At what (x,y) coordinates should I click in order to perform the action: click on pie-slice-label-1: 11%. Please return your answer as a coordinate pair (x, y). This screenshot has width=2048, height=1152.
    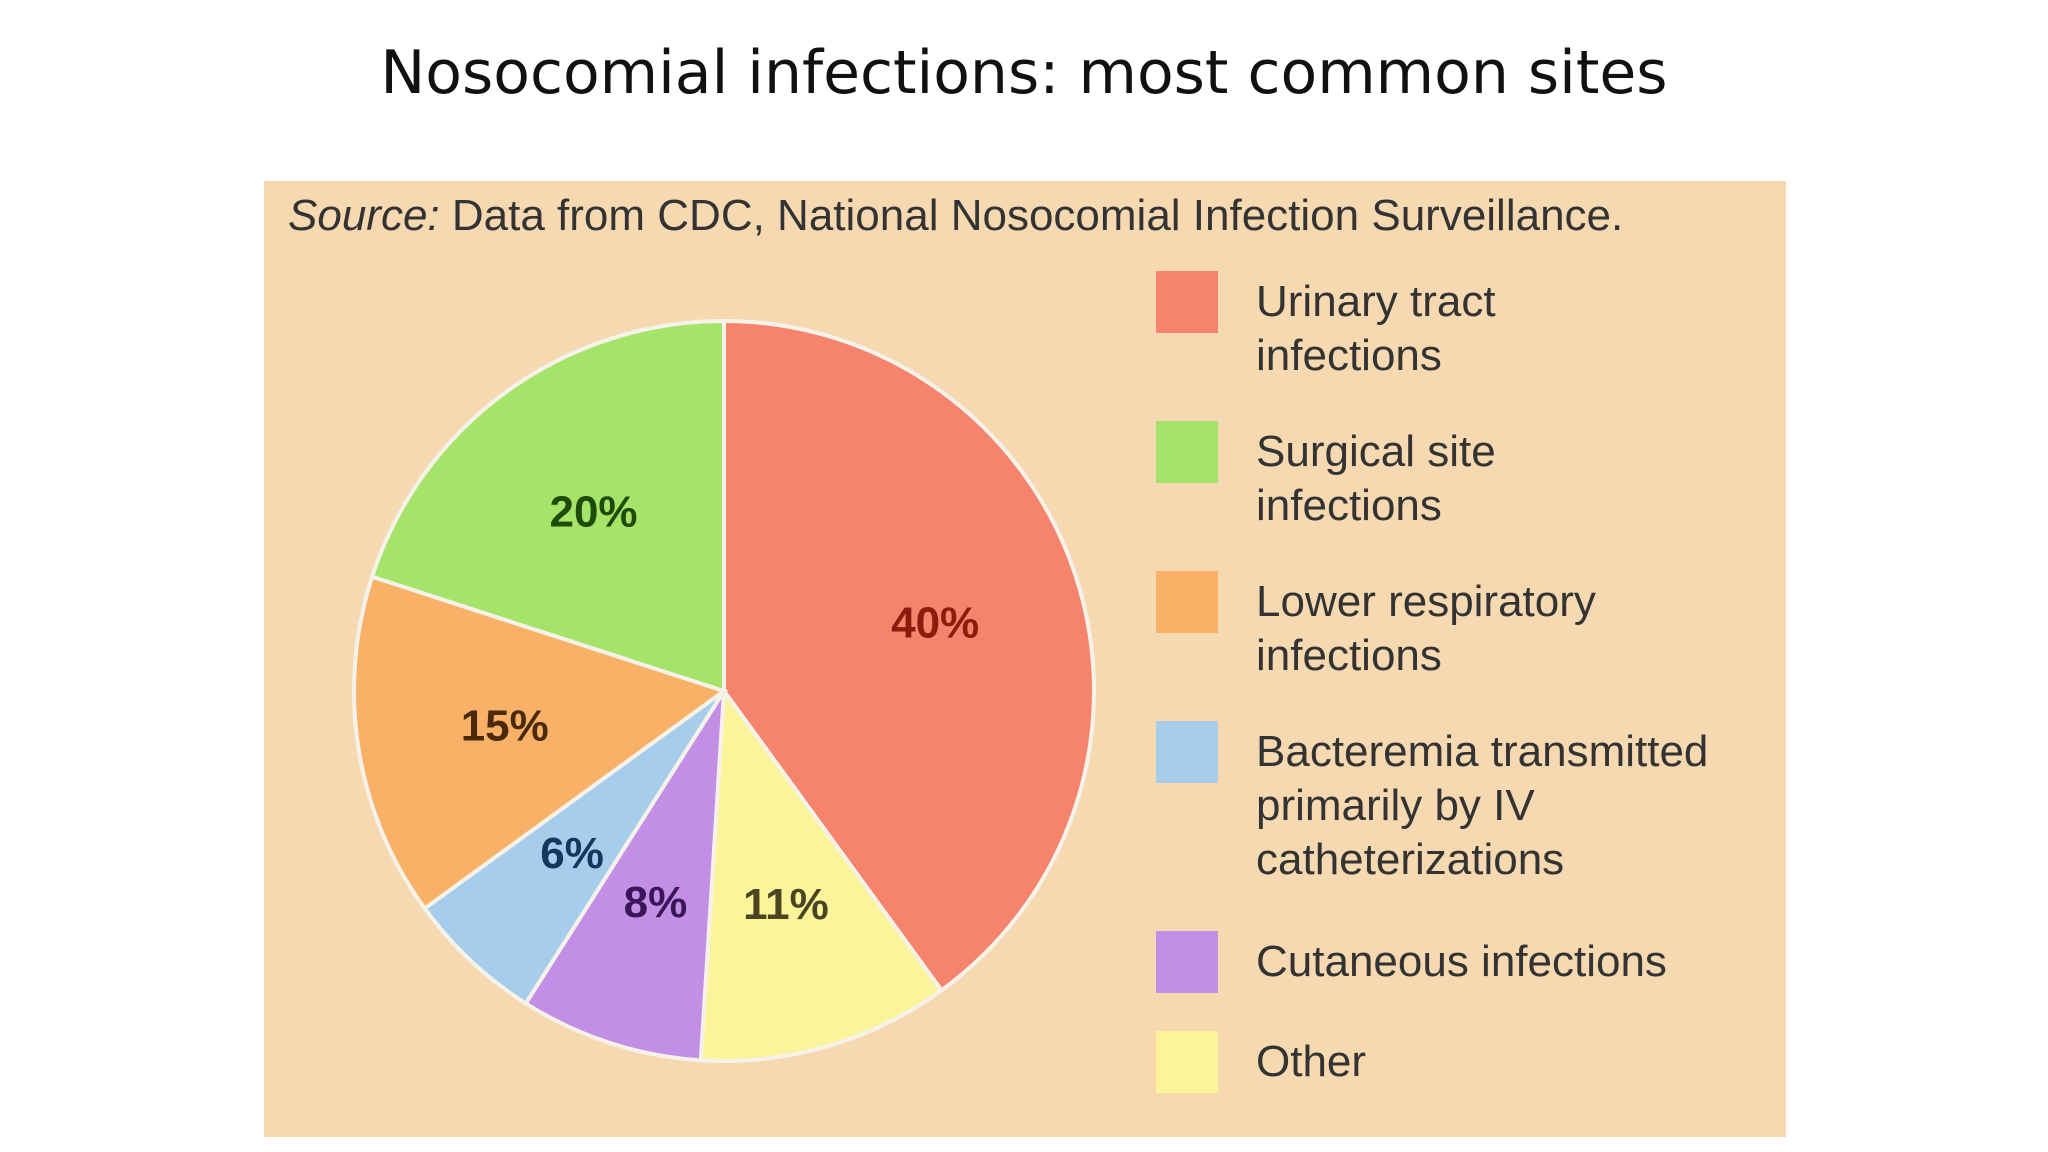
    Looking at the image, I should click on (786, 904).